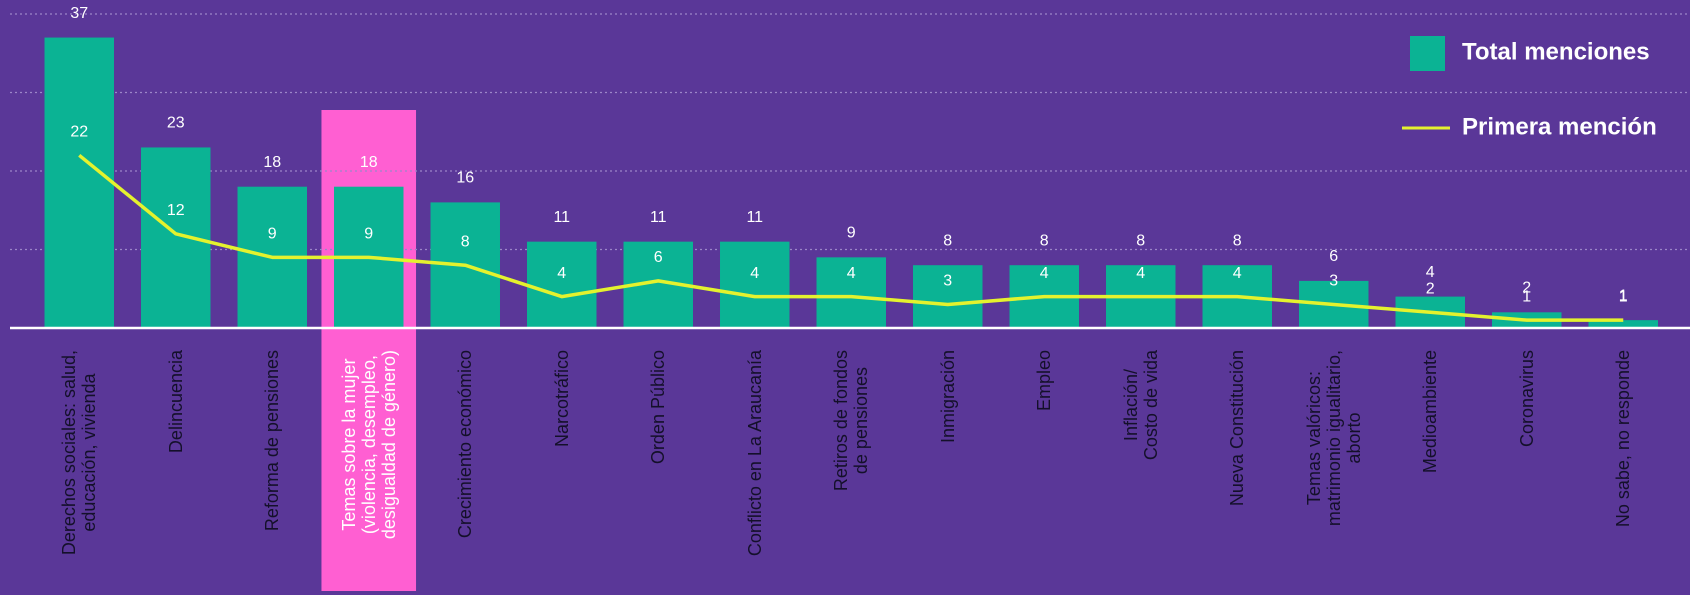 The height and width of the screenshot is (595, 1690). What do you see at coordinates (176, 123) in the screenshot?
I see `bar-value-label: 23` at bounding box center [176, 123].